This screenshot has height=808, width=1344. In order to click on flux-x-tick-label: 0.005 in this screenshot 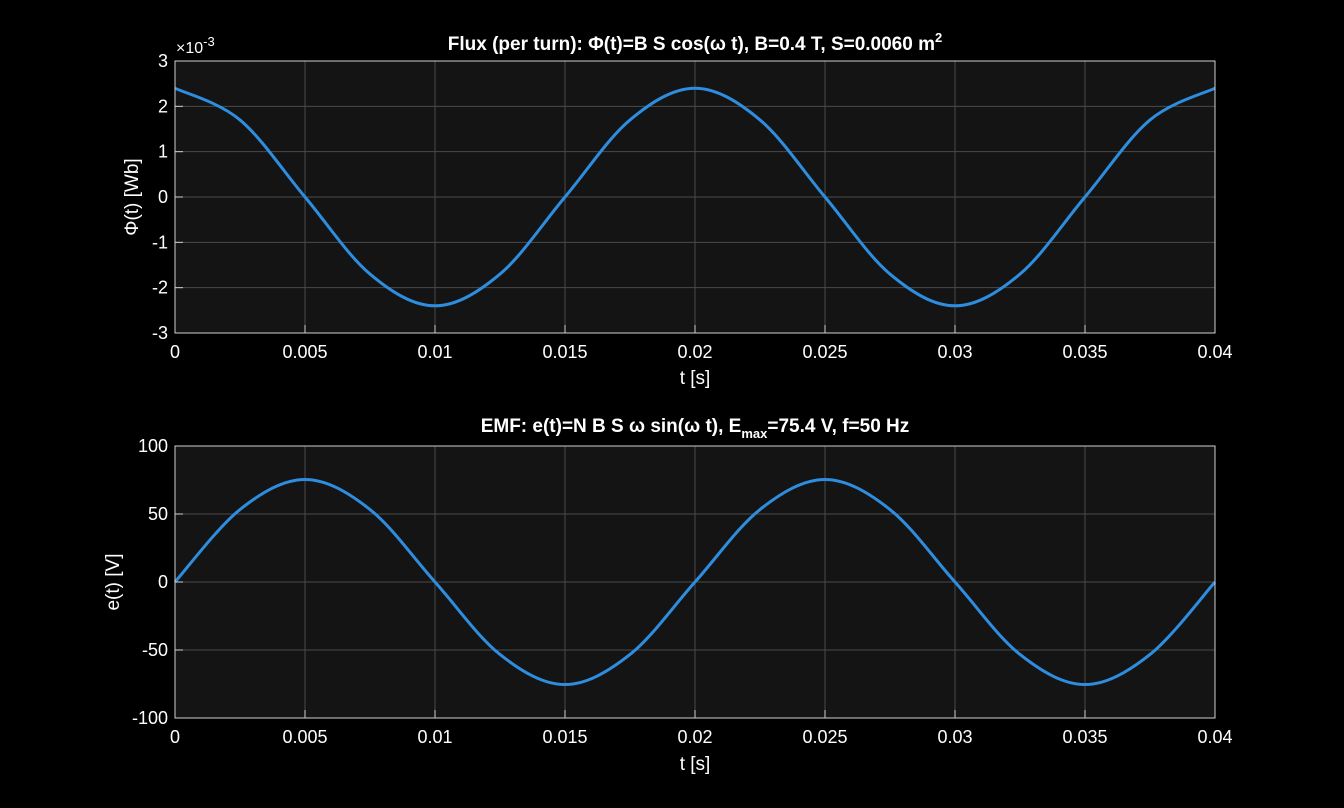, I will do `click(304, 352)`.